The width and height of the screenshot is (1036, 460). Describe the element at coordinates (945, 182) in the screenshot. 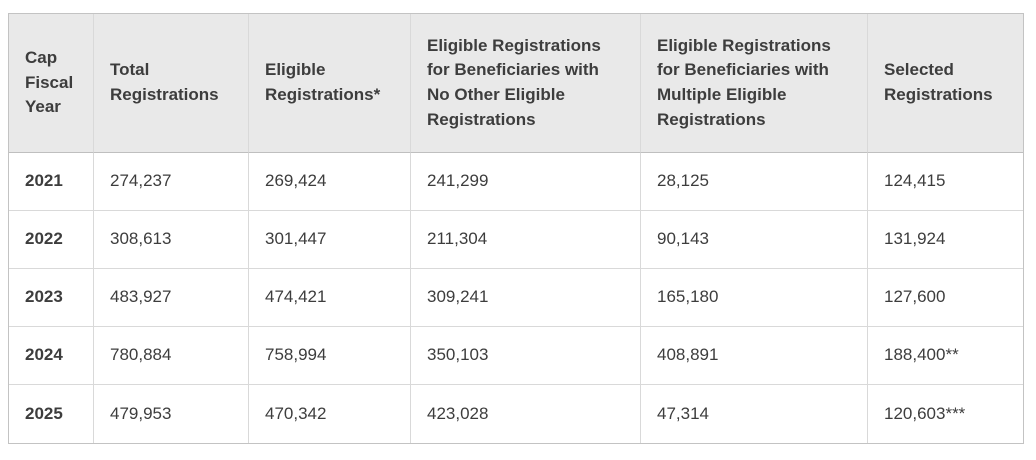

I see `selected-registrations-cell: 124,415` at that location.